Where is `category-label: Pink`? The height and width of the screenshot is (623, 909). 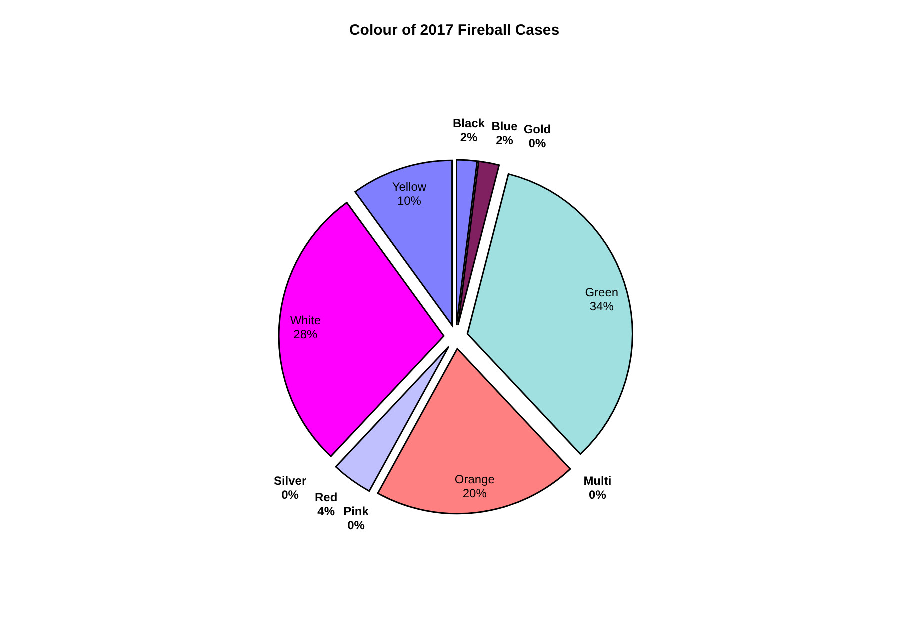
category-label: Pink is located at coordinates (356, 511).